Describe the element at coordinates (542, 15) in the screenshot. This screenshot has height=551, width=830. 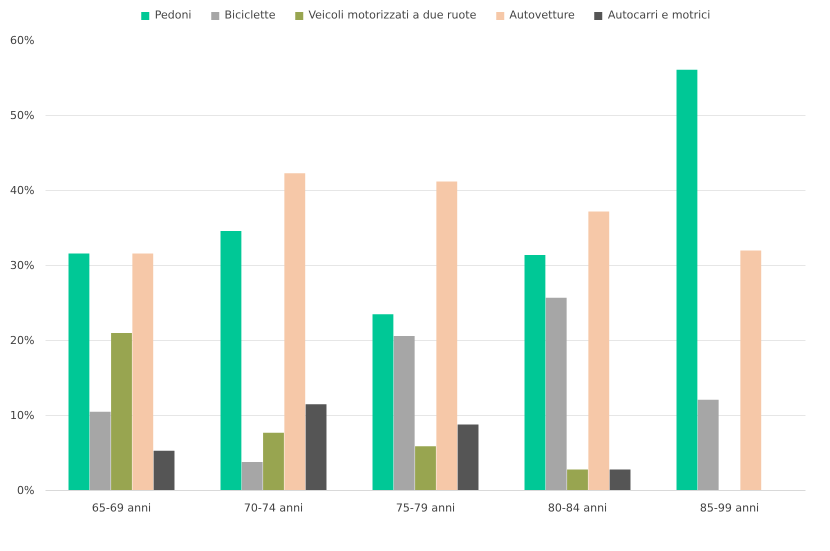
I see `legend-label: Autovetture` at that location.